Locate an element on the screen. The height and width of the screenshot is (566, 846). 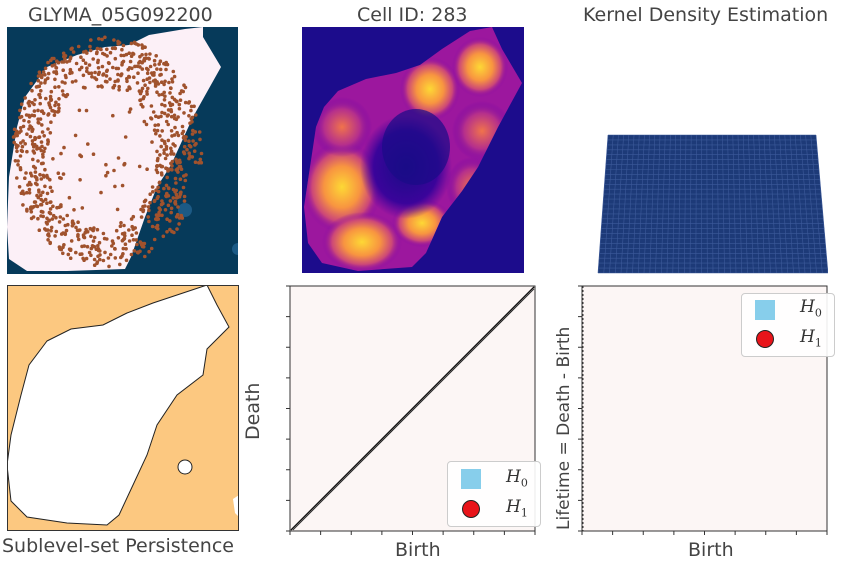
legend-h0-label: H0 is located at coordinates (517, 478).